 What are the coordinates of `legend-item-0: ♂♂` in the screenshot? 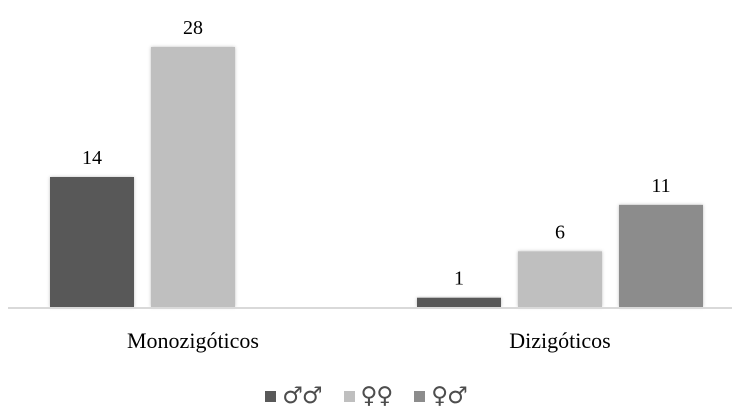 It's located at (294, 396).